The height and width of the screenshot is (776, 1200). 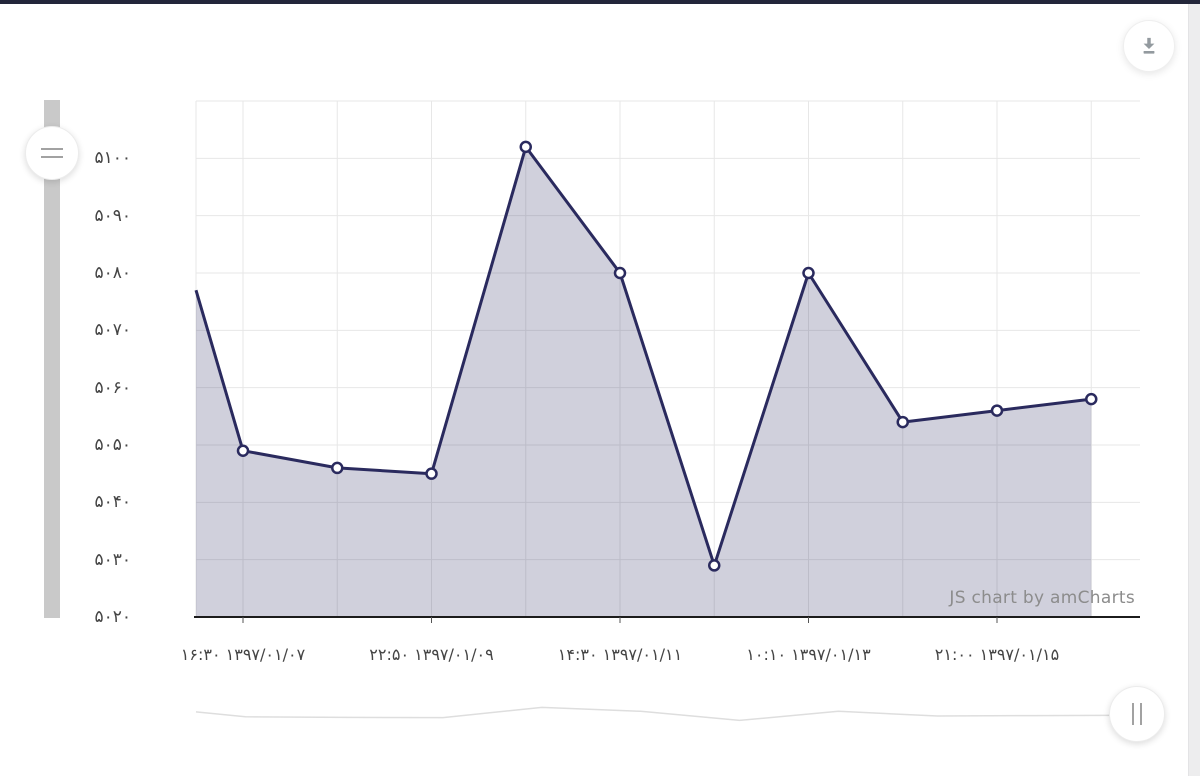 What do you see at coordinates (112, 387) in the screenshot?
I see `y-axis-tick-label: ۵۰۶۰` at bounding box center [112, 387].